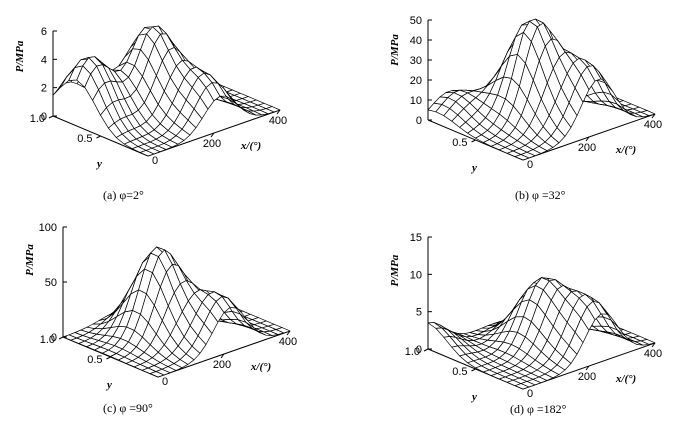  What do you see at coordinates (44, 60) in the screenshot?
I see `z-tick-label: 4` at bounding box center [44, 60].